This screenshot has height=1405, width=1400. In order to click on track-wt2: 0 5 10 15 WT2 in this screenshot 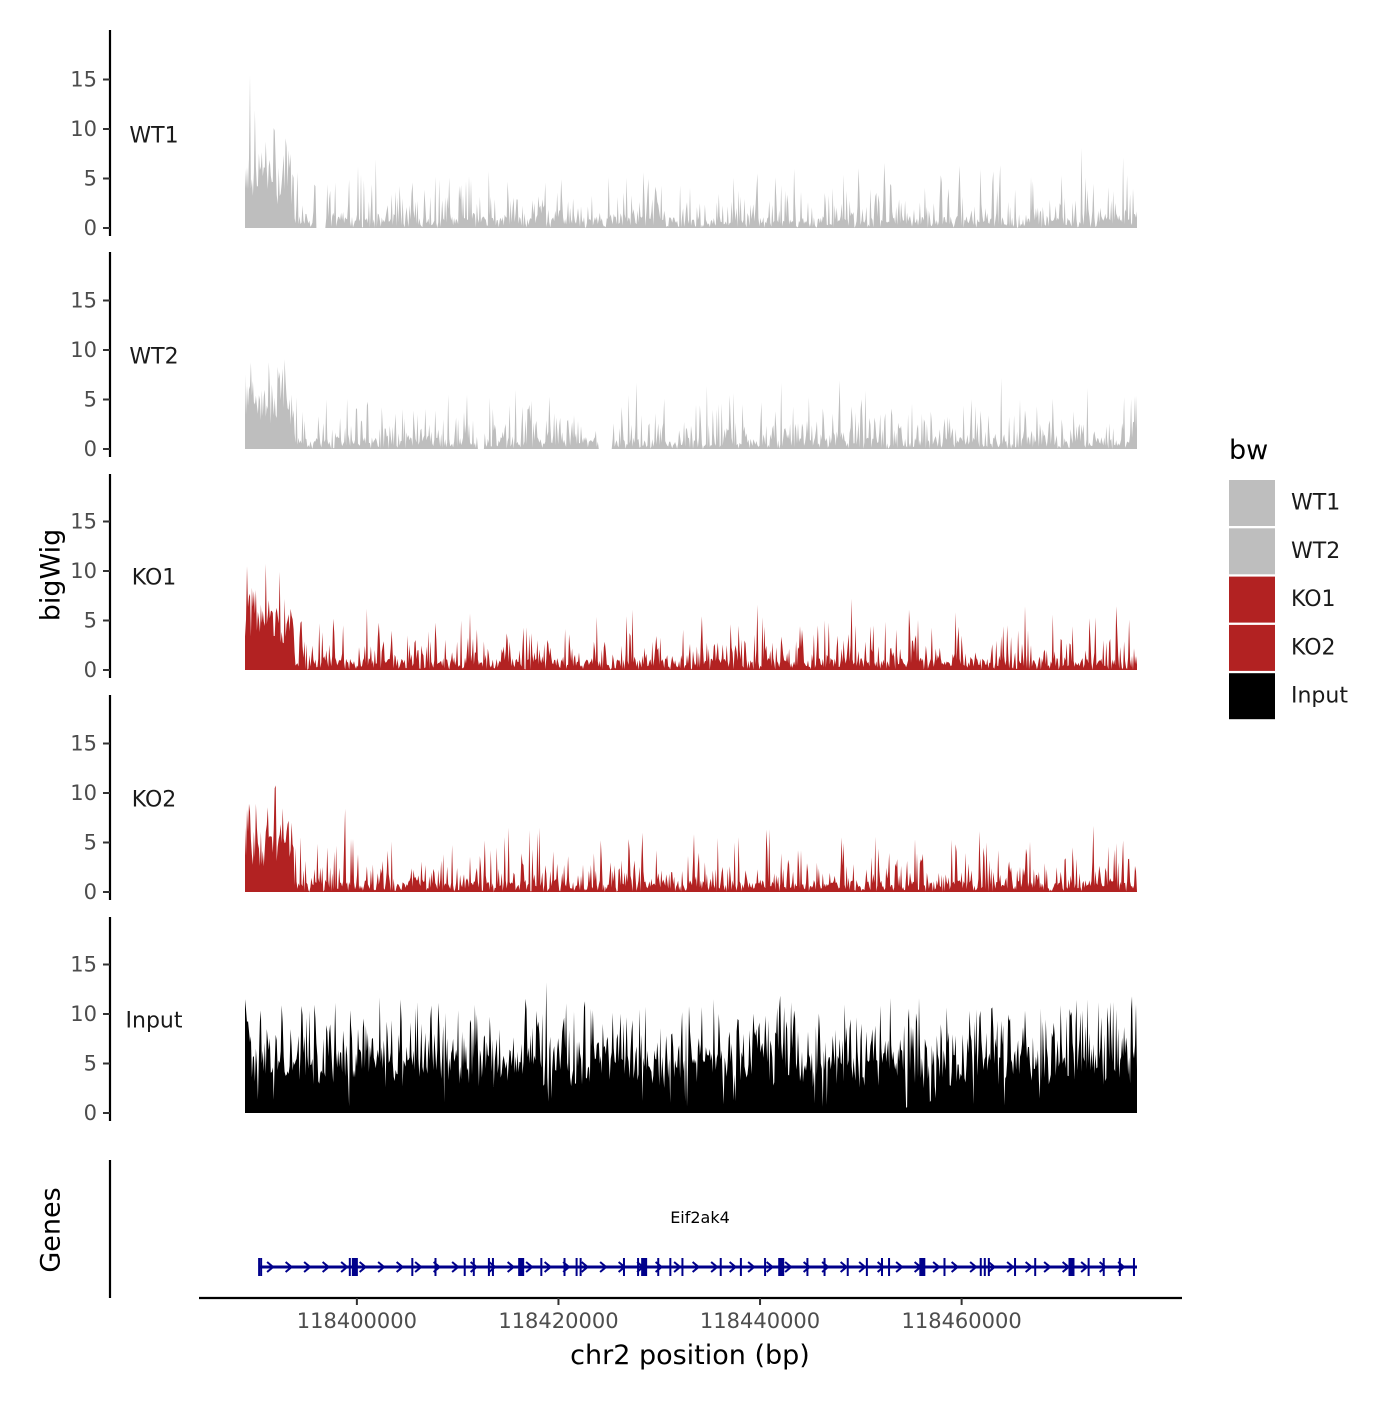, I will do `click(603, 356)`.